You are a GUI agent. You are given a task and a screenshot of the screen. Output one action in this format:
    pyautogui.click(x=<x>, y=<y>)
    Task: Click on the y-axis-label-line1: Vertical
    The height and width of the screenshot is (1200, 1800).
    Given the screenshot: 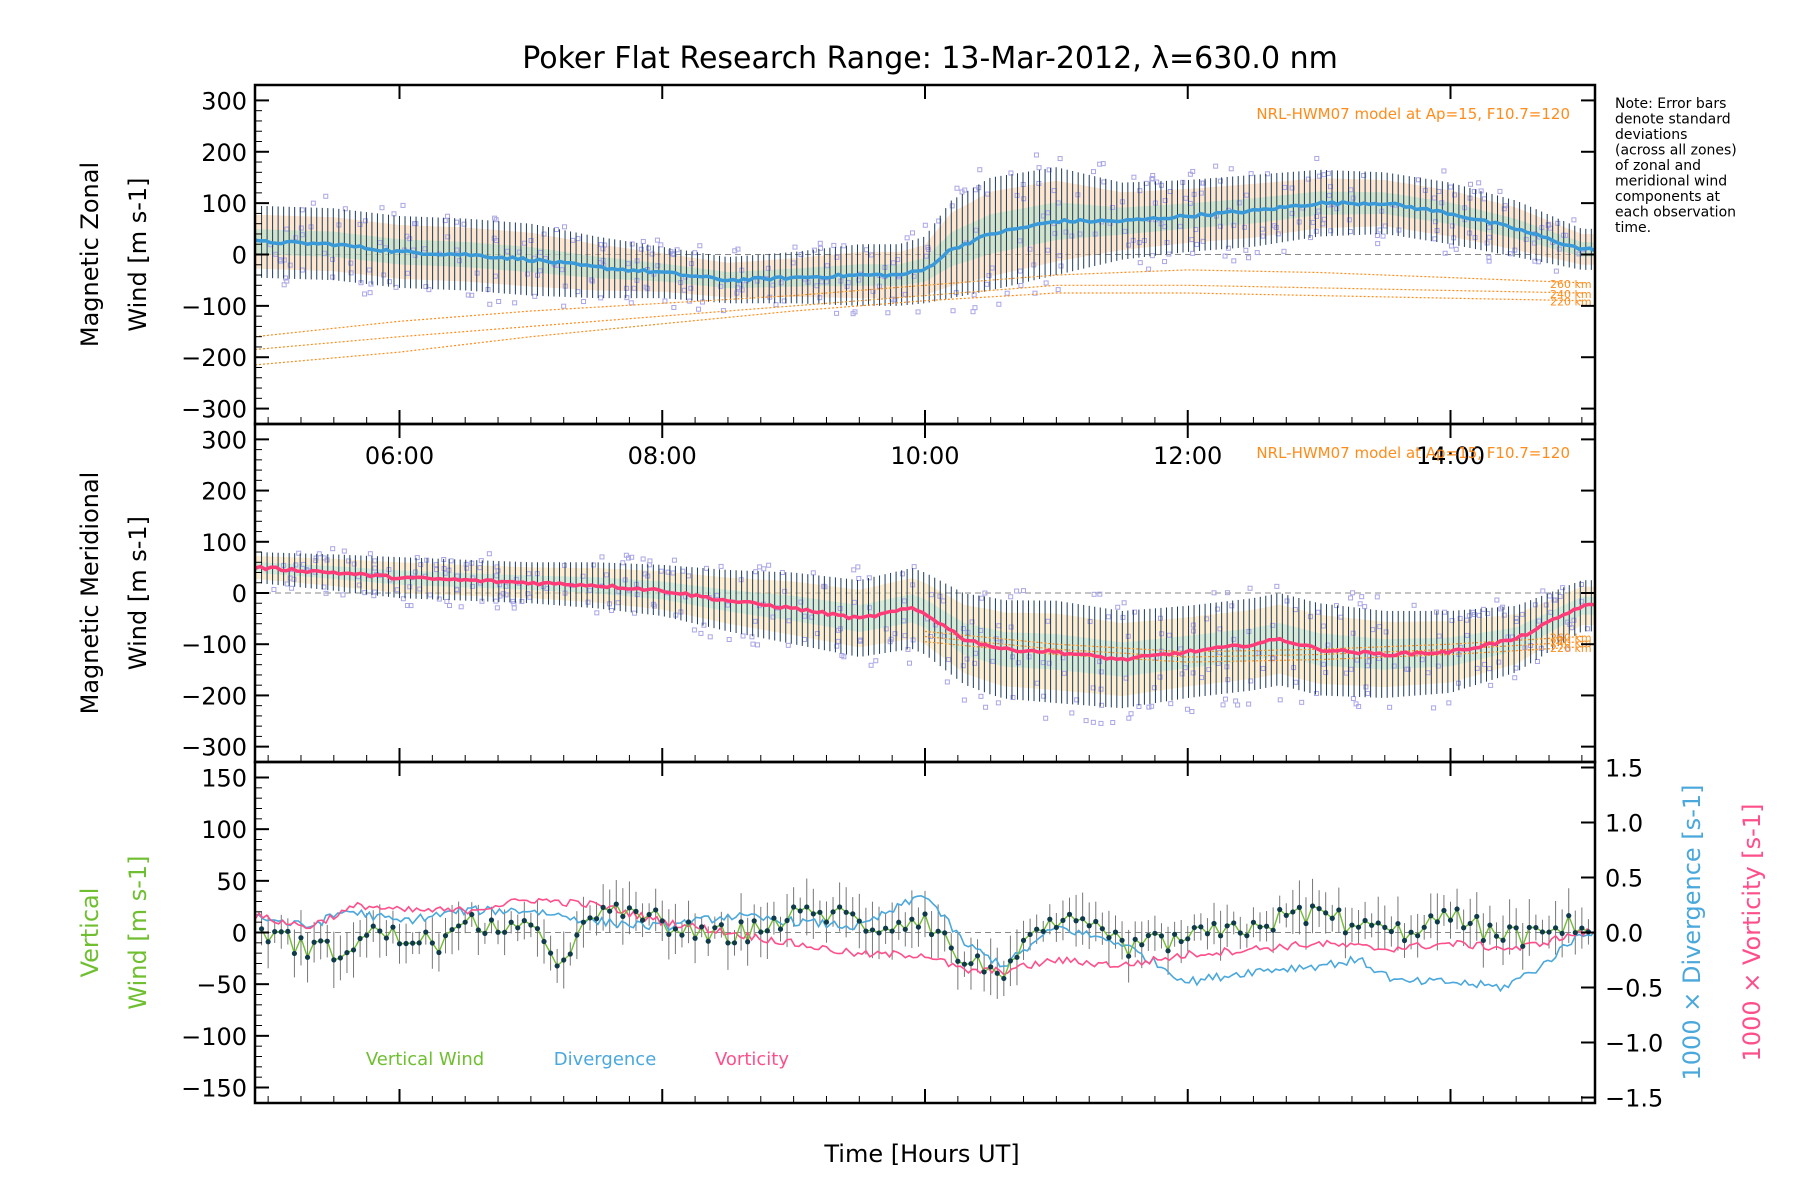 What is the action you would take?
    pyautogui.click(x=90, y=933)
    